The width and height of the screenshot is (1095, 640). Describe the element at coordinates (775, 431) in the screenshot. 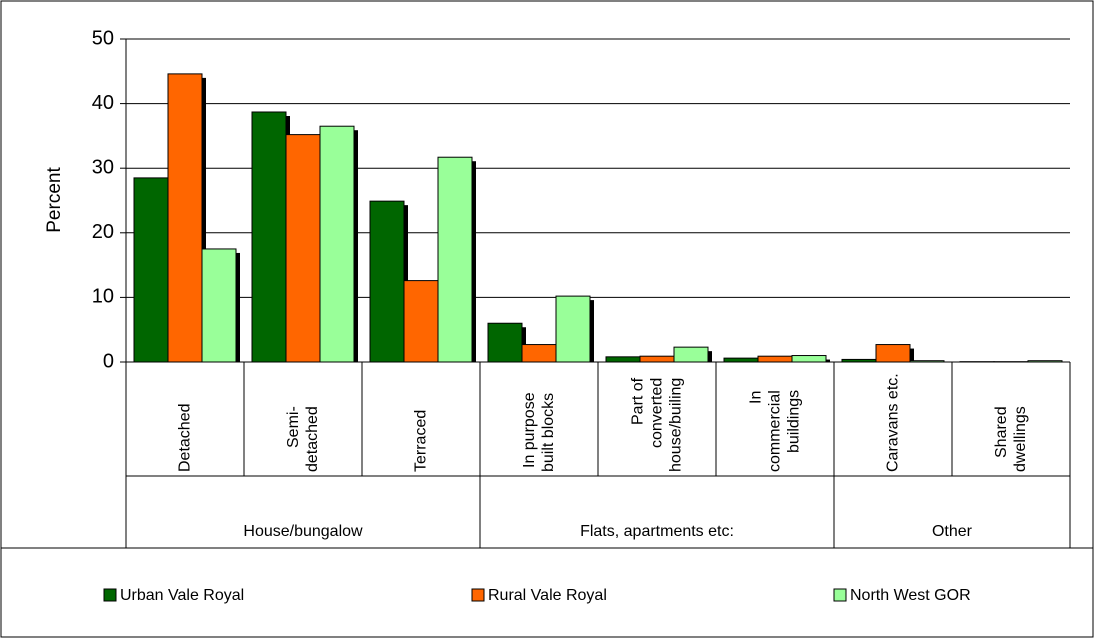

I see `x-tick-label: In commercial buildings` at that location.